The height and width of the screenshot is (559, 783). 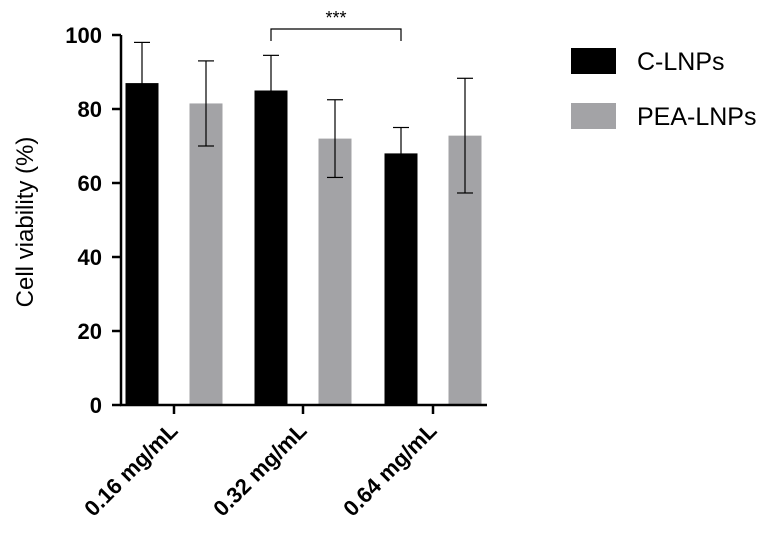 What do you see at coordinates (96, 405) in the screenshot?
I see `y-tick-label: 0` at bounding box center [96, 405].